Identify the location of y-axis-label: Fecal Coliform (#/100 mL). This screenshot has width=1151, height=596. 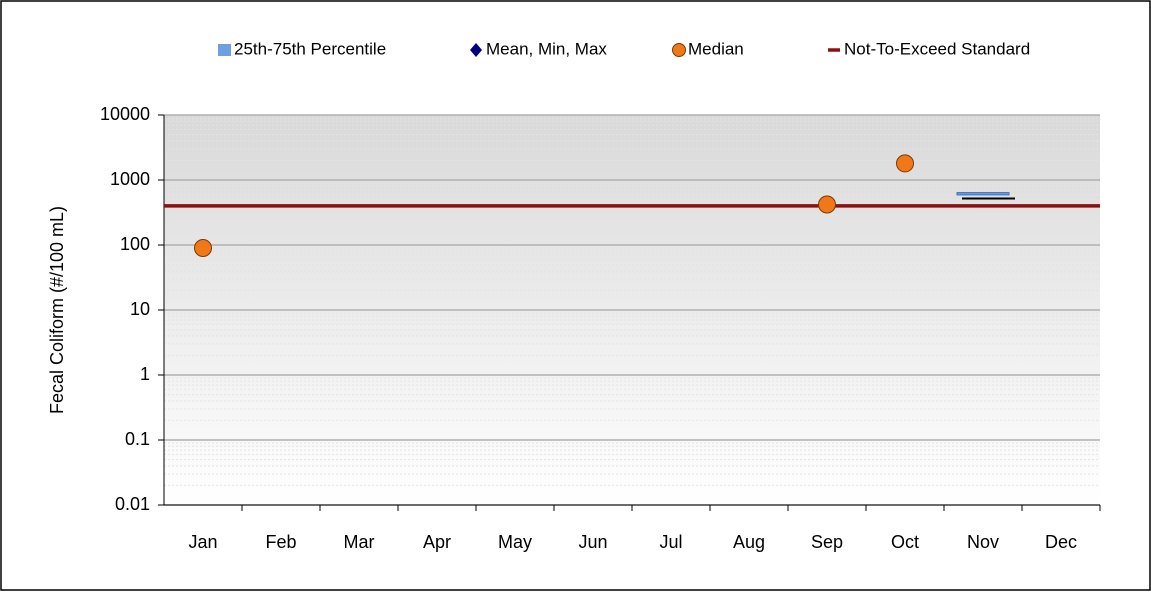
(57, 310).